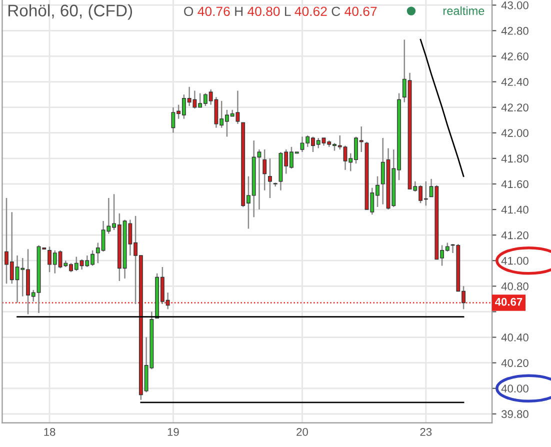 This screenshot has height=447, width=551. Describe the element at coordinates (514, 363) in the screenshot. I see `y-tick-label: 40.20` at that location.